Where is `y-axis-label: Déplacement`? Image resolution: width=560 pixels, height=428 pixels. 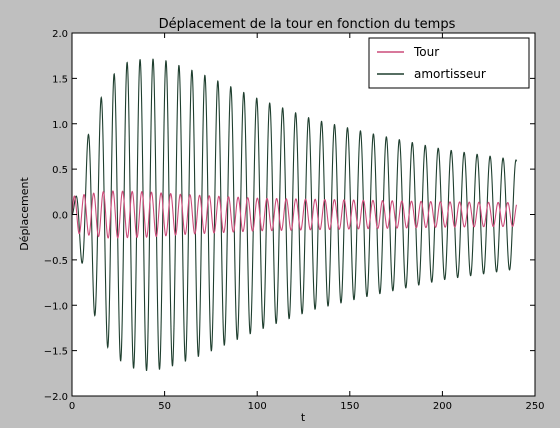
y-axis-label: Déplacement is located at coordinates (24, 214).